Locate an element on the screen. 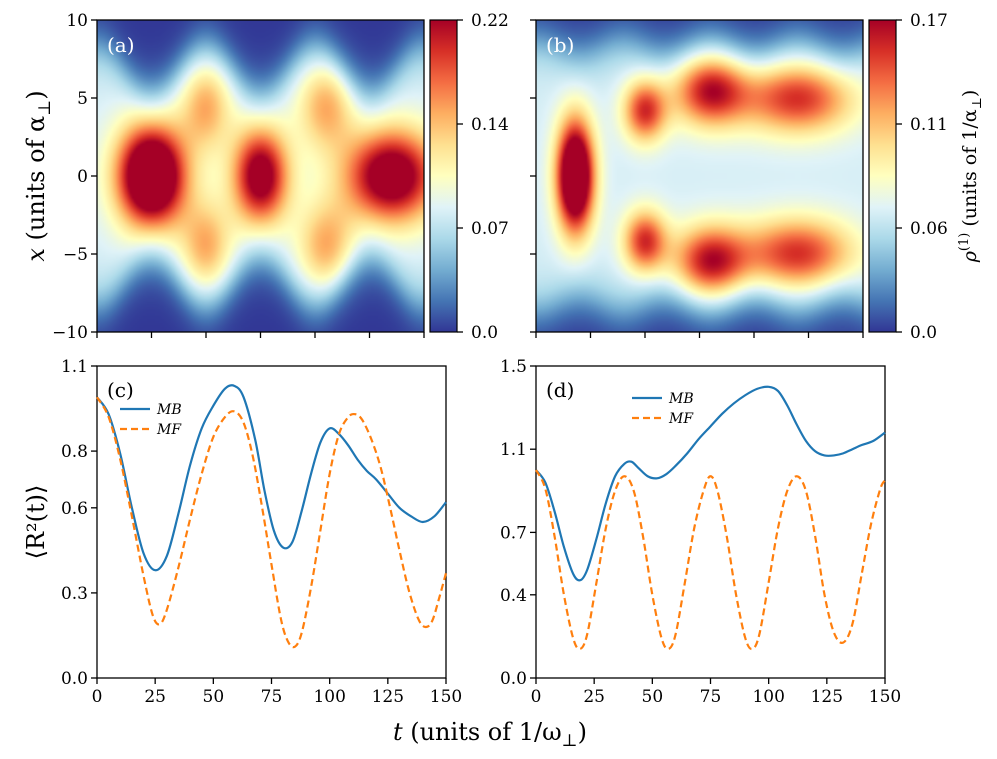 Image resolution: width=997 pixels, height=759 pixels. colorbar-tick-label-b-1: 0.11 is located at coordinates (929, 125).